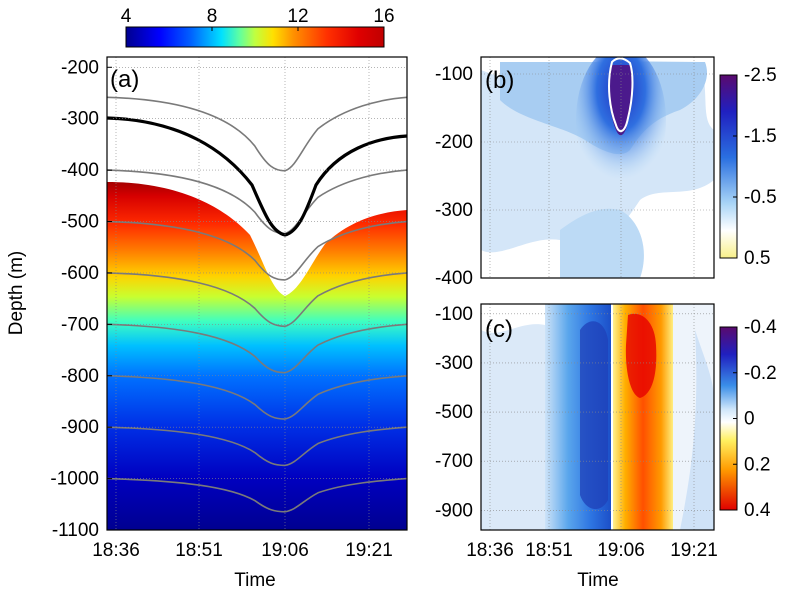 The image size is (787, 593). What do you see at coordinates (258, 27) in the screenshot?
I see `panel-a-colorbar: 4 8 12 16` at bounding box center [258, 27].